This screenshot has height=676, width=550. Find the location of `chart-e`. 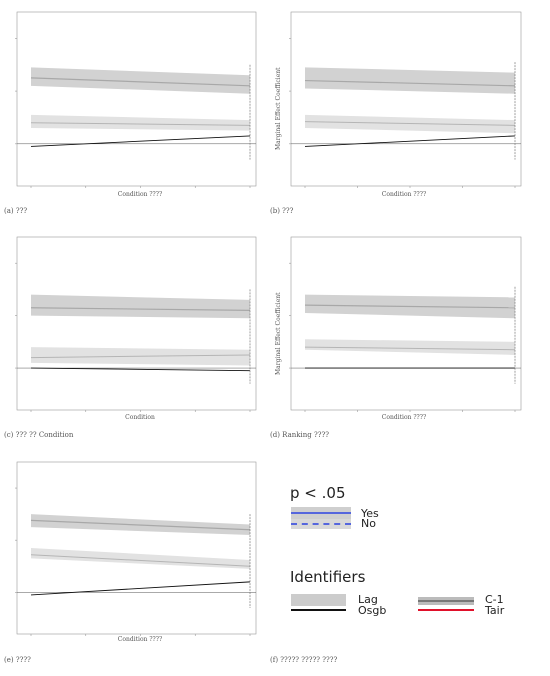

chart-e is located at coordinates (136, 548).